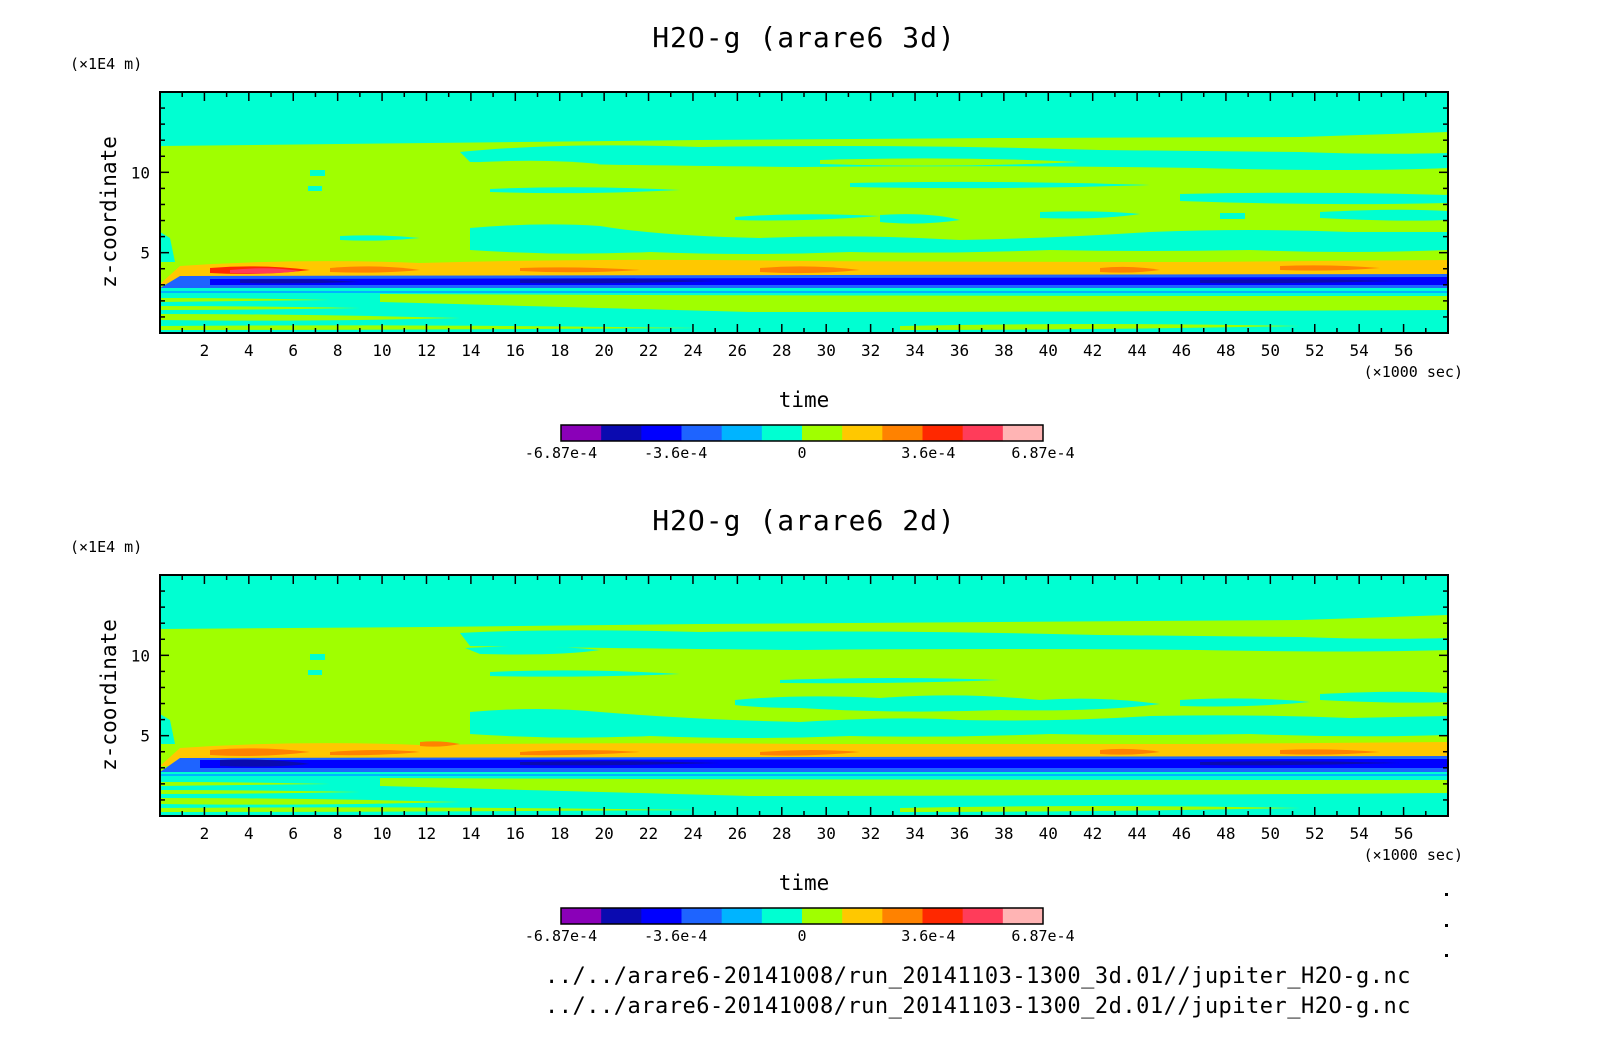 Image resolution: width=1604 pixels, height=1054 pixels. Describe the element at coordinates (804, 520) in the screenshot. I see `panel-title: H2O-g (arare6 2d)` at that location.